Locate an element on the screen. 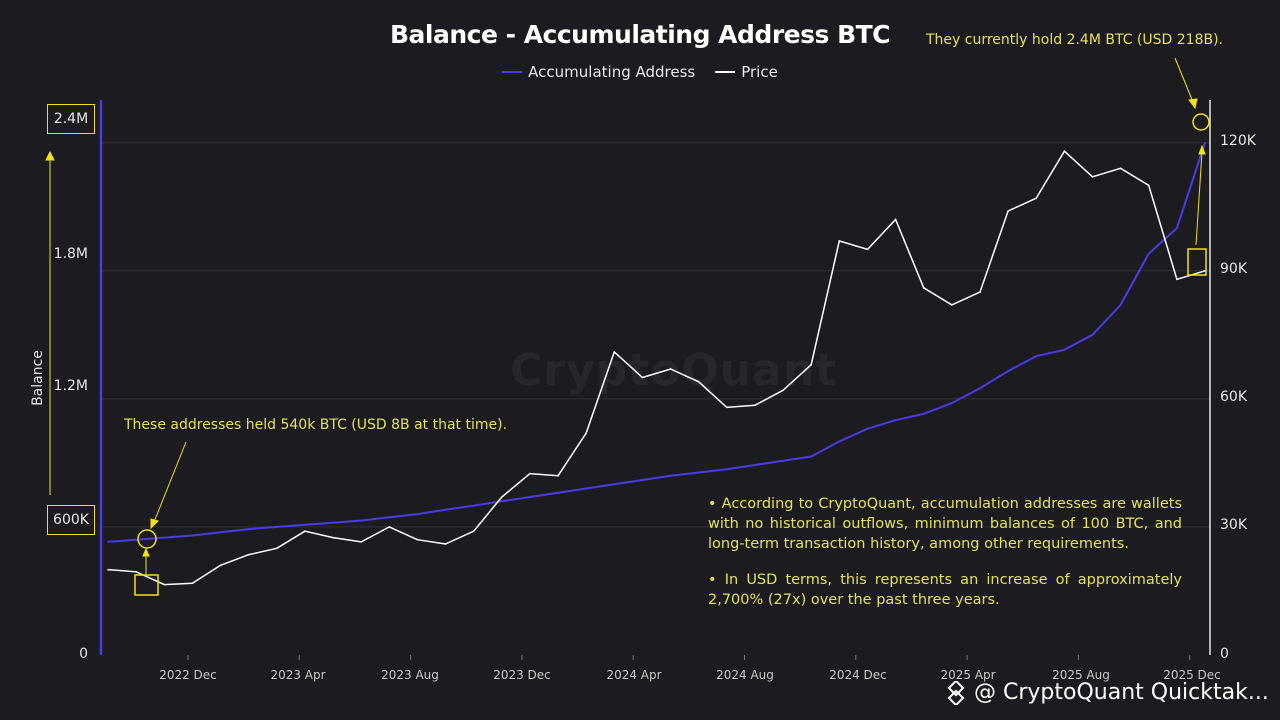 Image resolution: width=1280 pixels, height=720 pixels. y-tick-right-90k: 90K is located at coordinates (1233, 269).